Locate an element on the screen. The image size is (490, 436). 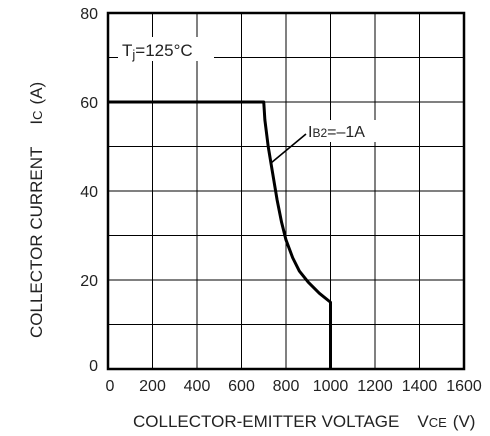
ib-annotation: IB2=–1A is located at coordinates (336, 132).